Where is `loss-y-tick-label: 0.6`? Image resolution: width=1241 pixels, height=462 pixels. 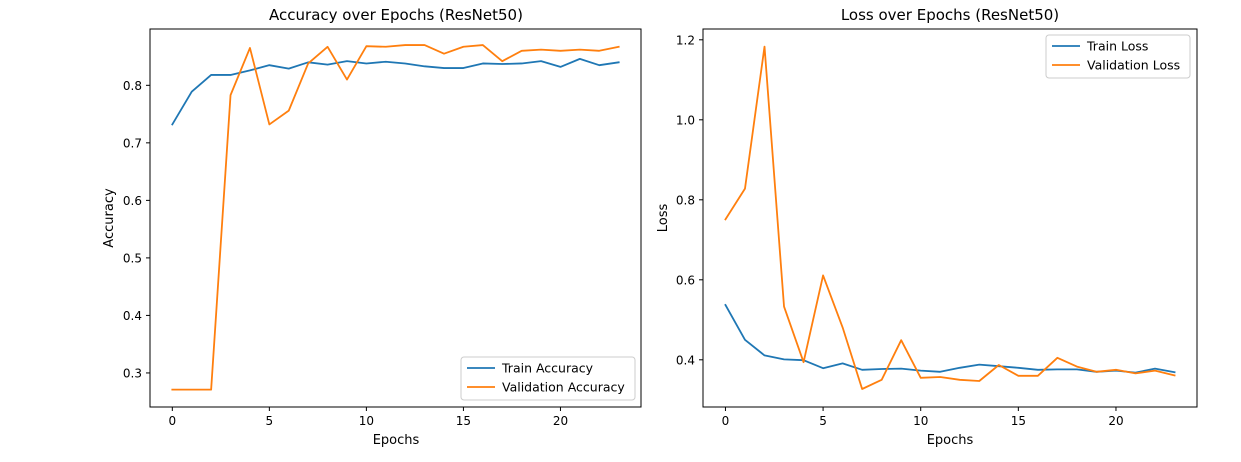
loss-y-tick-label: 0.6 is located at coordinates (685, 280).